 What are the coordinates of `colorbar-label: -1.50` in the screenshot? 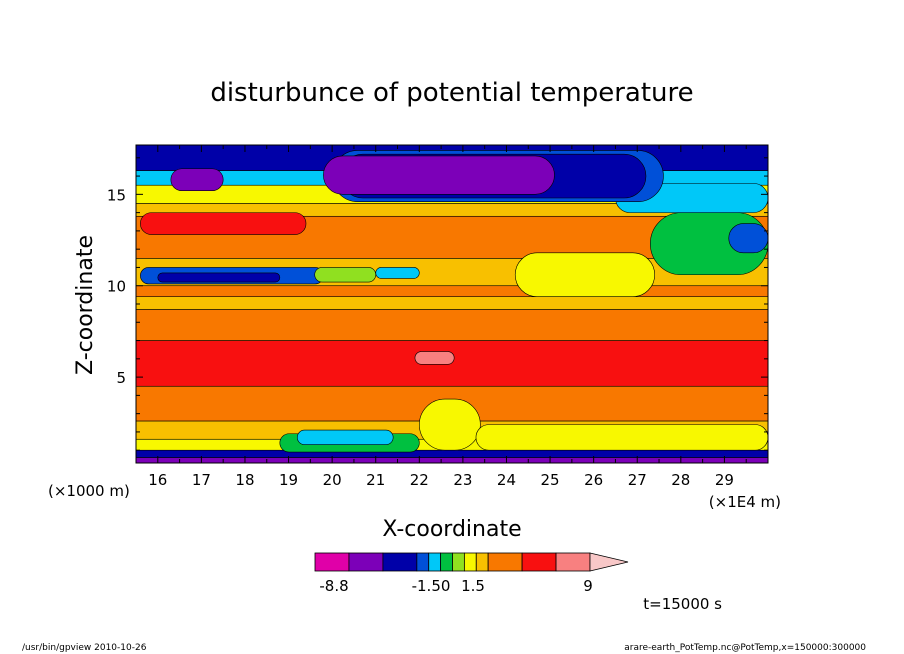 It's located at (431, 586).